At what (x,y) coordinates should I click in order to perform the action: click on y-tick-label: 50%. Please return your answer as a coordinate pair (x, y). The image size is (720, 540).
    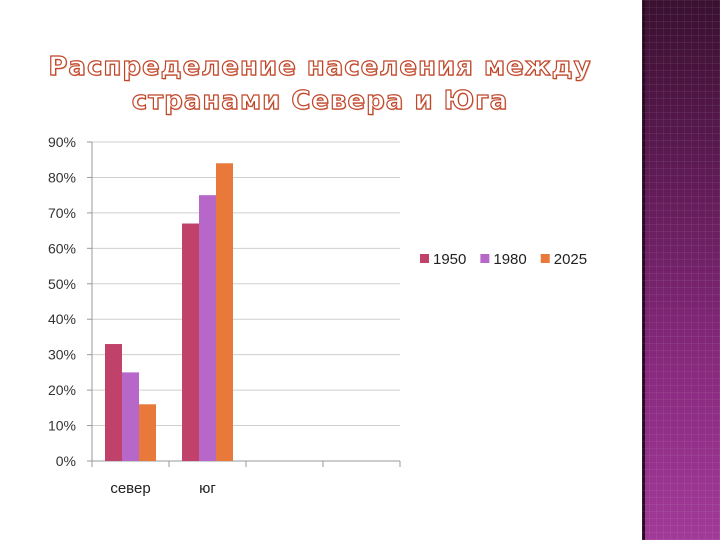
    Looking at the image, I should click on (62, 284).